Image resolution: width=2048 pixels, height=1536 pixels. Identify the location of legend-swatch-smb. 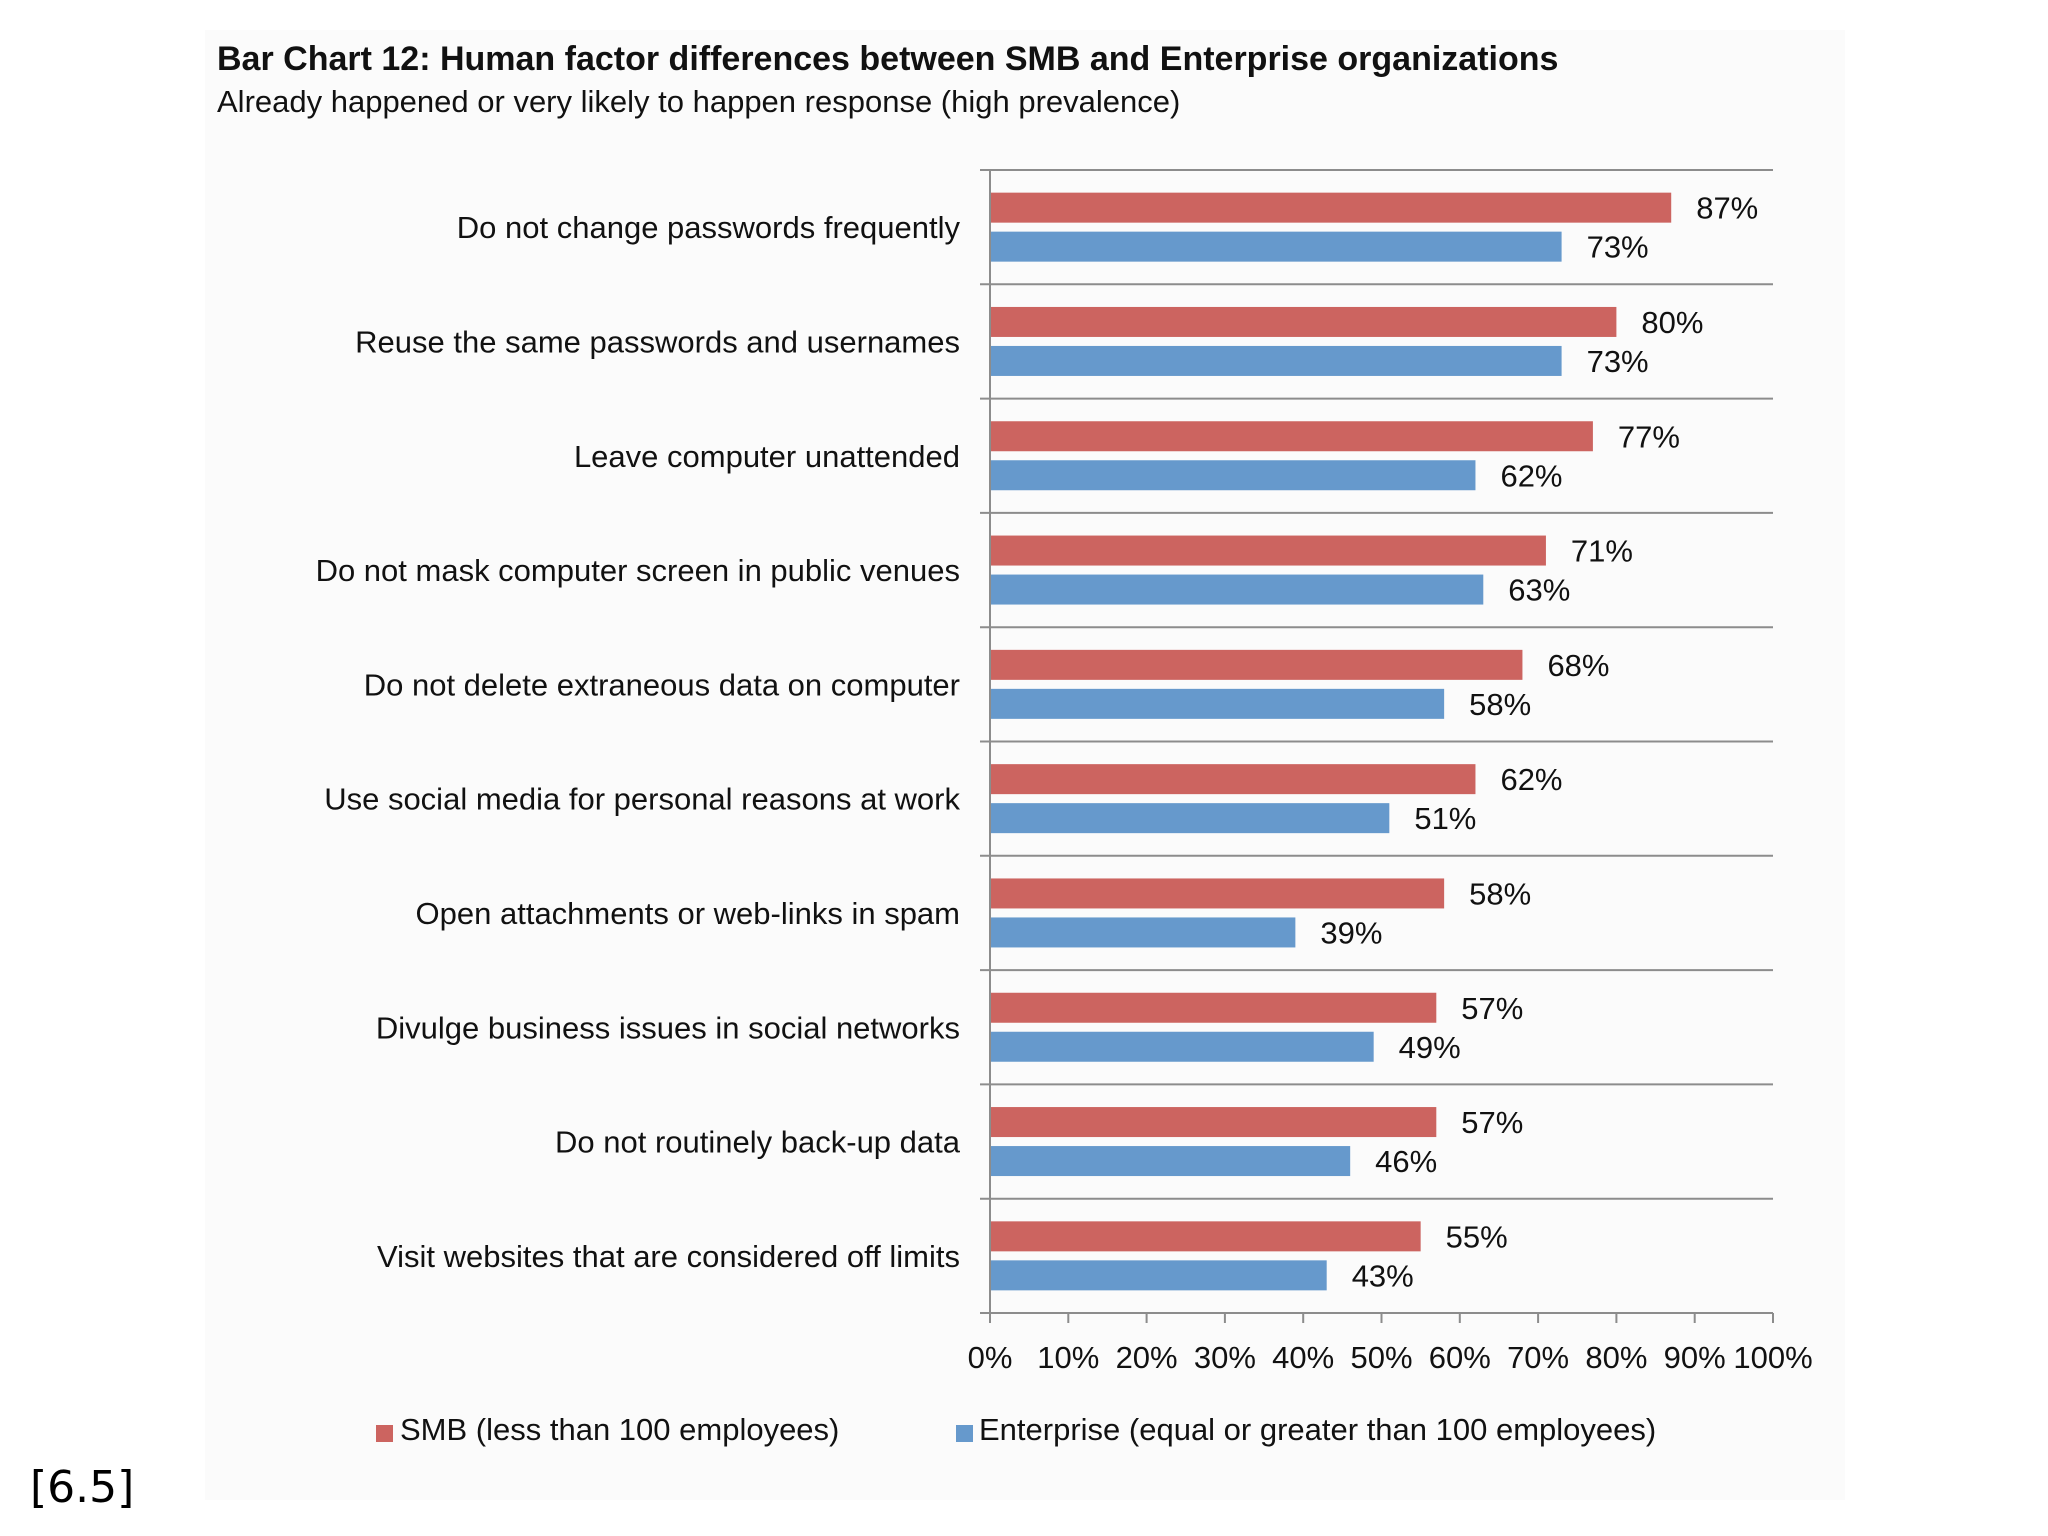
(384, 1433).